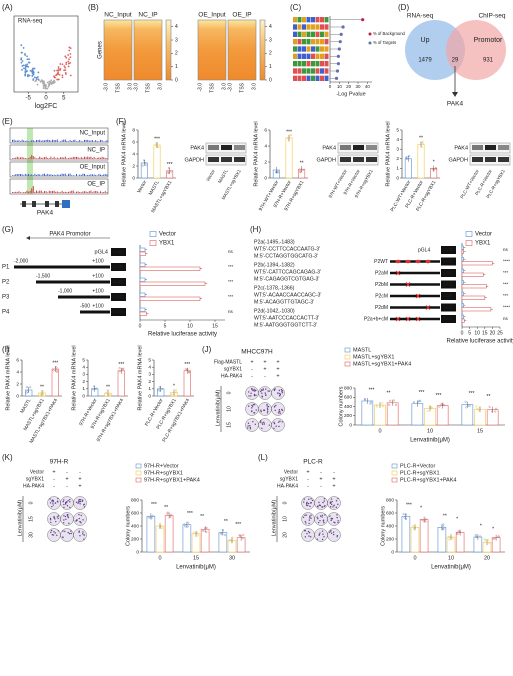 Image resolution: width=513 pixels, height=676 pixels. I want to click on x-tick-label: 0, so click(159, 558).